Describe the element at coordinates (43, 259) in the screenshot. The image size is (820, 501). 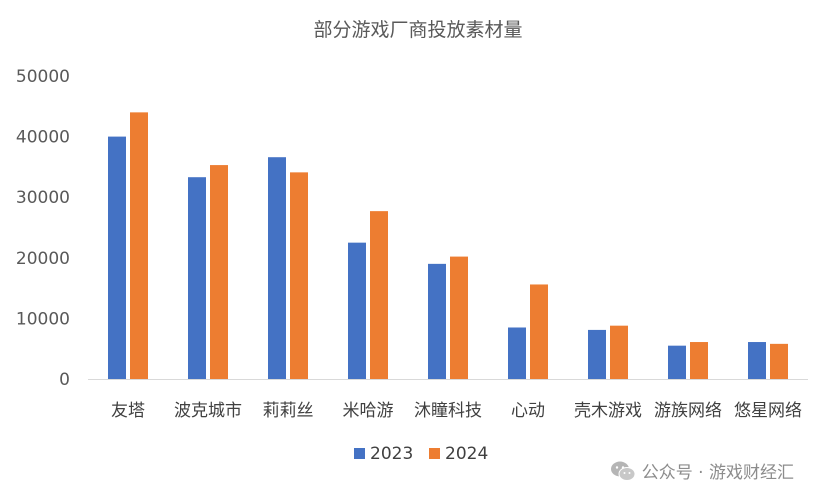
I see `y-tick-label: 20000` at that location.